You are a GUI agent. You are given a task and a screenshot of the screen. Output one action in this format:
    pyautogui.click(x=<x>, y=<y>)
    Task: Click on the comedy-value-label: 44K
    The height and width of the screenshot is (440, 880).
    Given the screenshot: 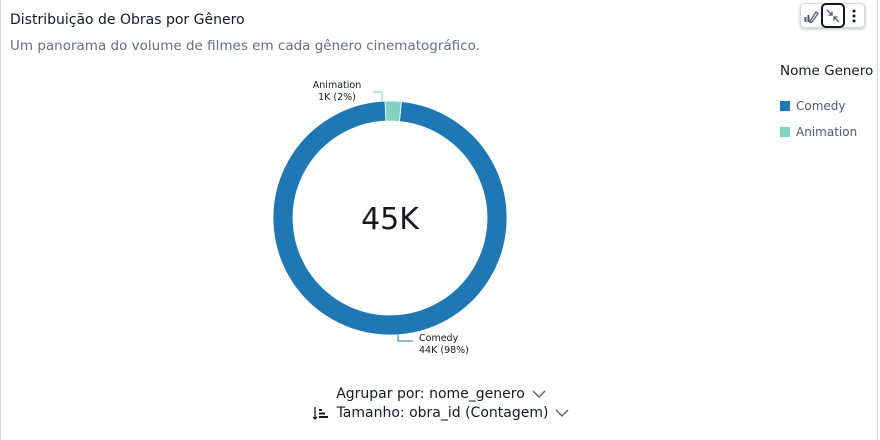 What is the action you would take?
    pyautogui.click(x=428, y=350)
    